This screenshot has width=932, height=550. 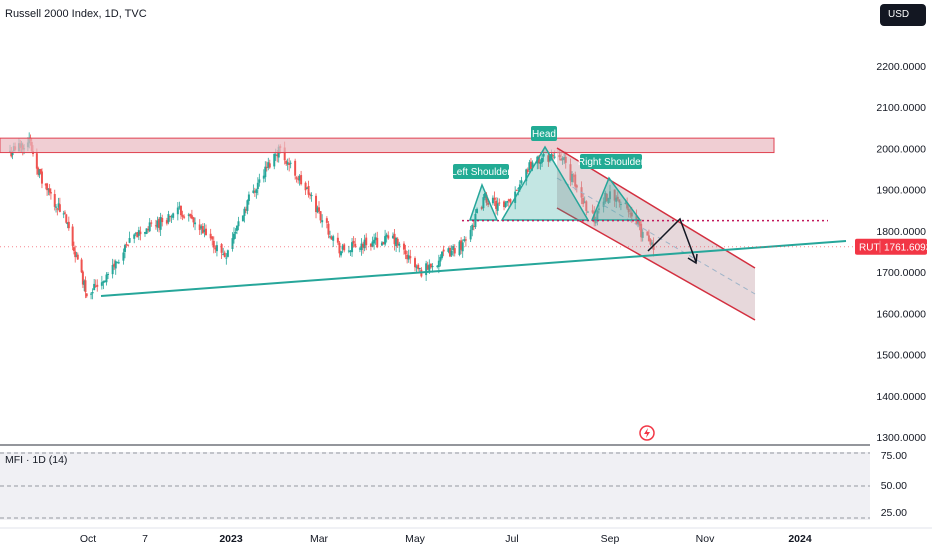 I want to click on currency-button: USD, so click(x=903, y=15).